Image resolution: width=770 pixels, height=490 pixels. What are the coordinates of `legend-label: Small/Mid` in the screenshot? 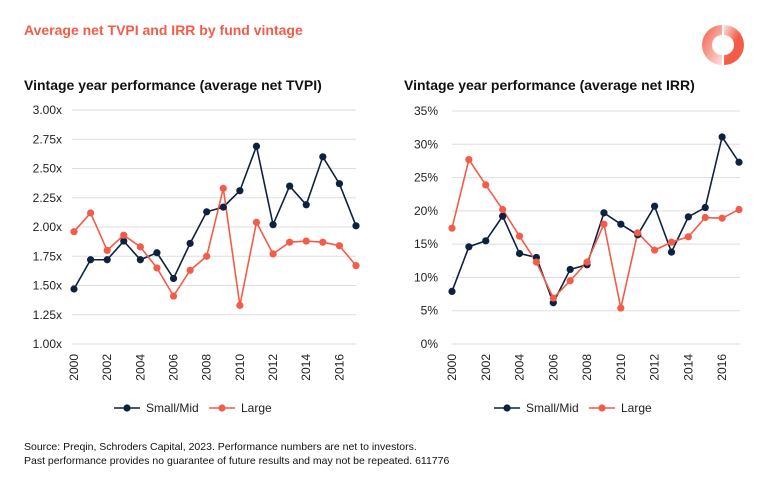 It's located at (172, 408).